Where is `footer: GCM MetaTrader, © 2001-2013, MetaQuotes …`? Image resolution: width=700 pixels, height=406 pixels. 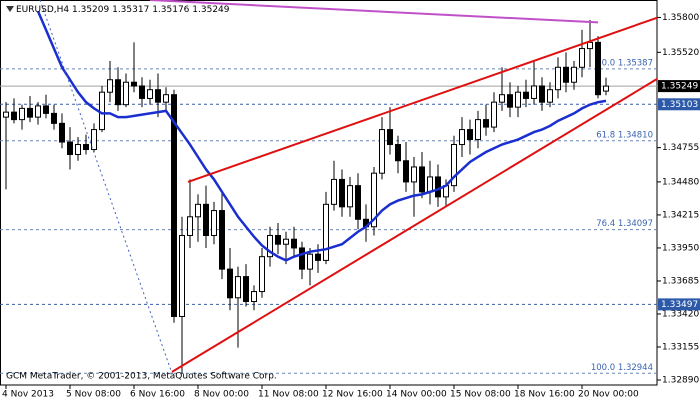
footer: GCM MetaTrader, © 2001-2013, MetaQuotes … is located at coordinates (141, 377).